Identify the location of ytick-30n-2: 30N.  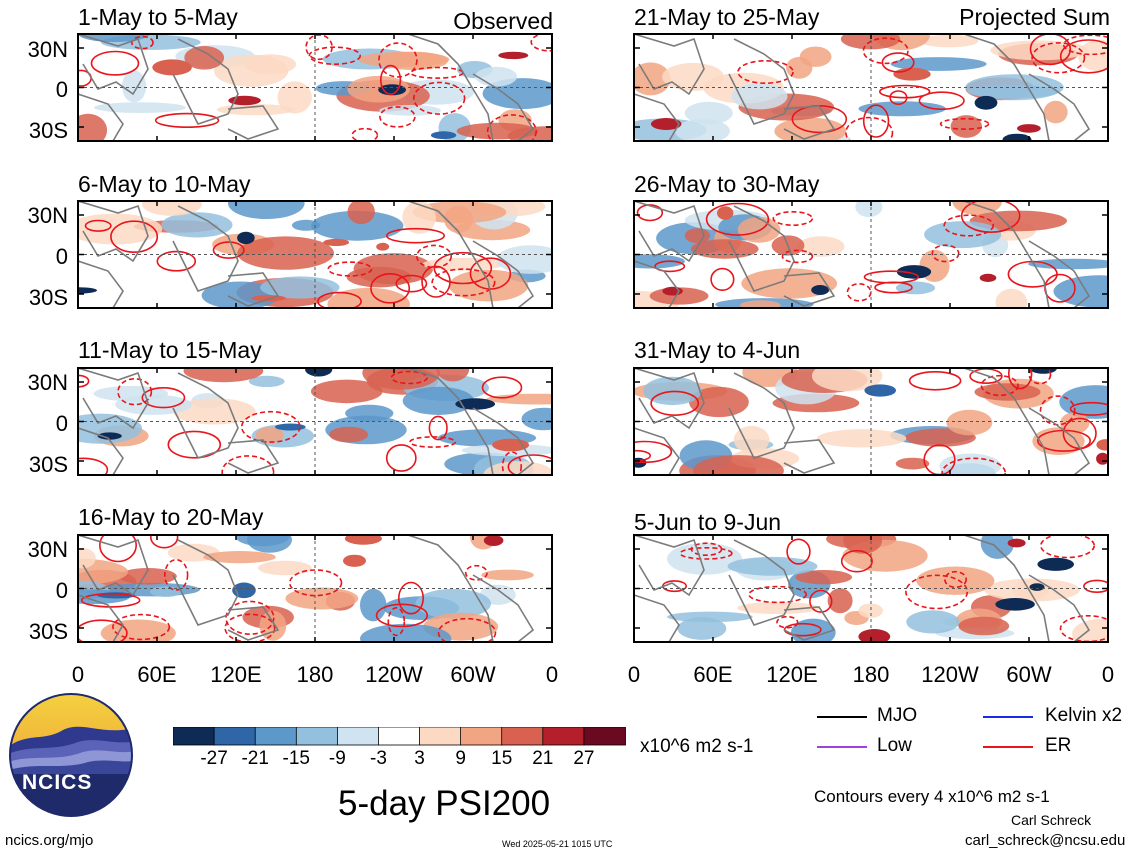
(47, 215).